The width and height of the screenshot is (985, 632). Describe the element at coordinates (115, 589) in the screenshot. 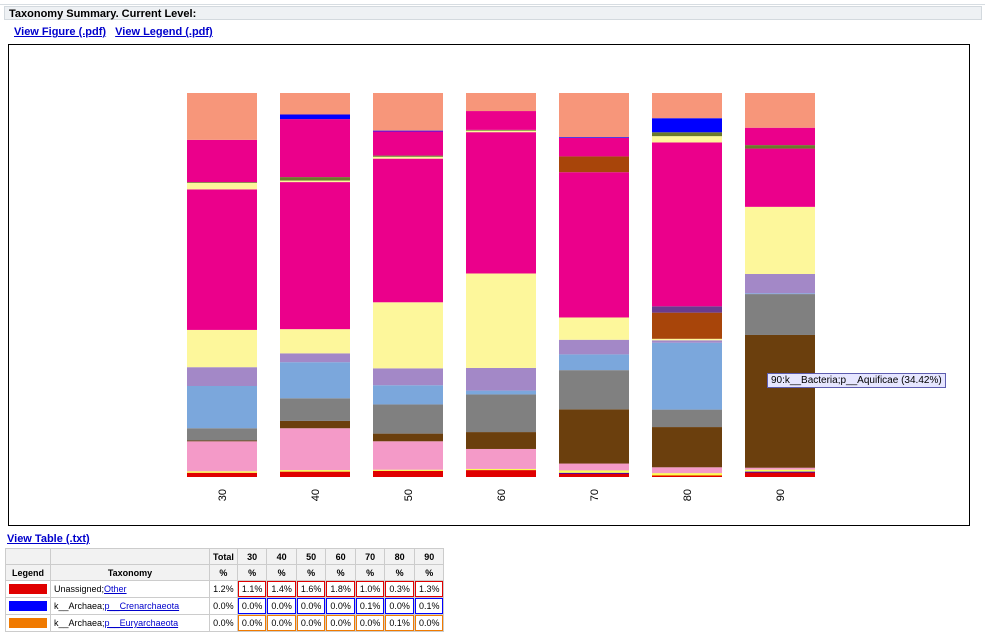

I see `taxonomy-link: Other` at that location.